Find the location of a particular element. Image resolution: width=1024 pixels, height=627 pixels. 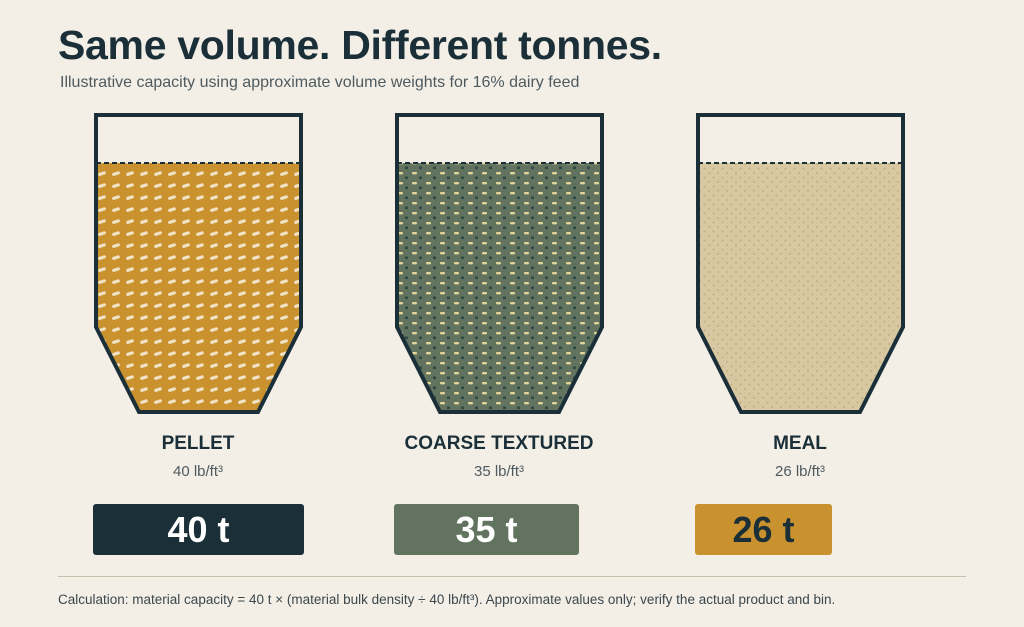

bin-meal-outline is located at coordinates (800, 263).